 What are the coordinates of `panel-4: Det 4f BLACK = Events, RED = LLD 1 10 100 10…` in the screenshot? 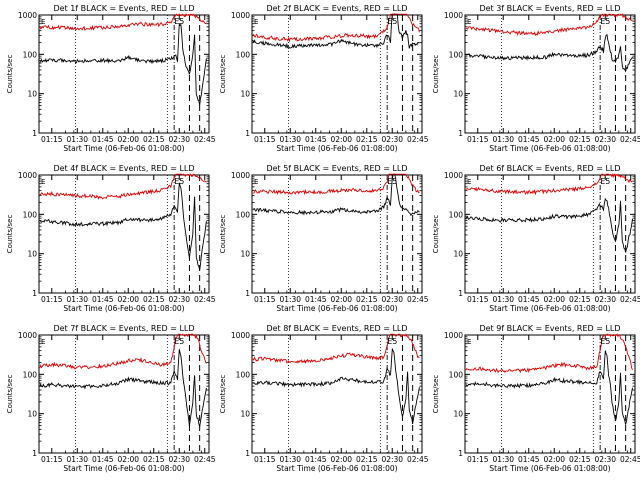 It's located at (111, 238).